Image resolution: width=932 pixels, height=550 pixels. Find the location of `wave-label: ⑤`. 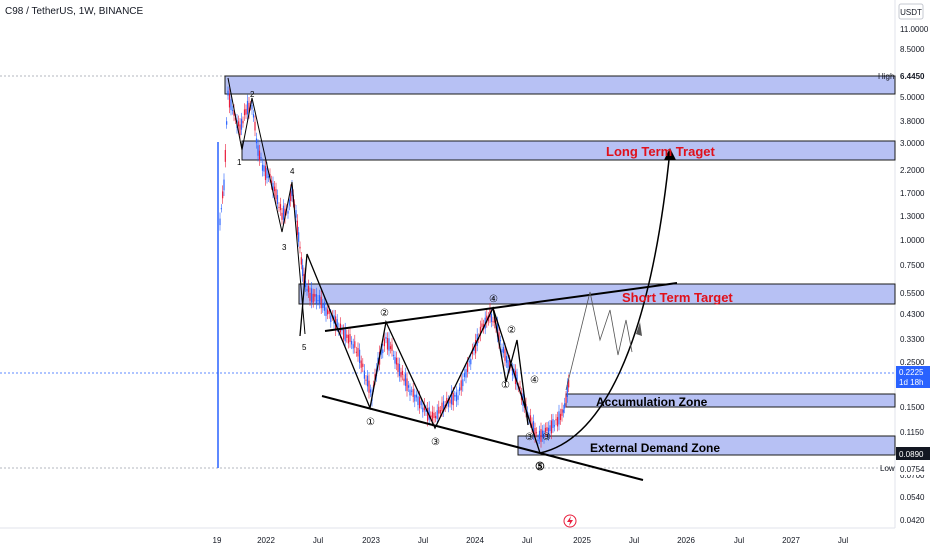

wave-label: ⑤ is located at coordinates (540, 467).